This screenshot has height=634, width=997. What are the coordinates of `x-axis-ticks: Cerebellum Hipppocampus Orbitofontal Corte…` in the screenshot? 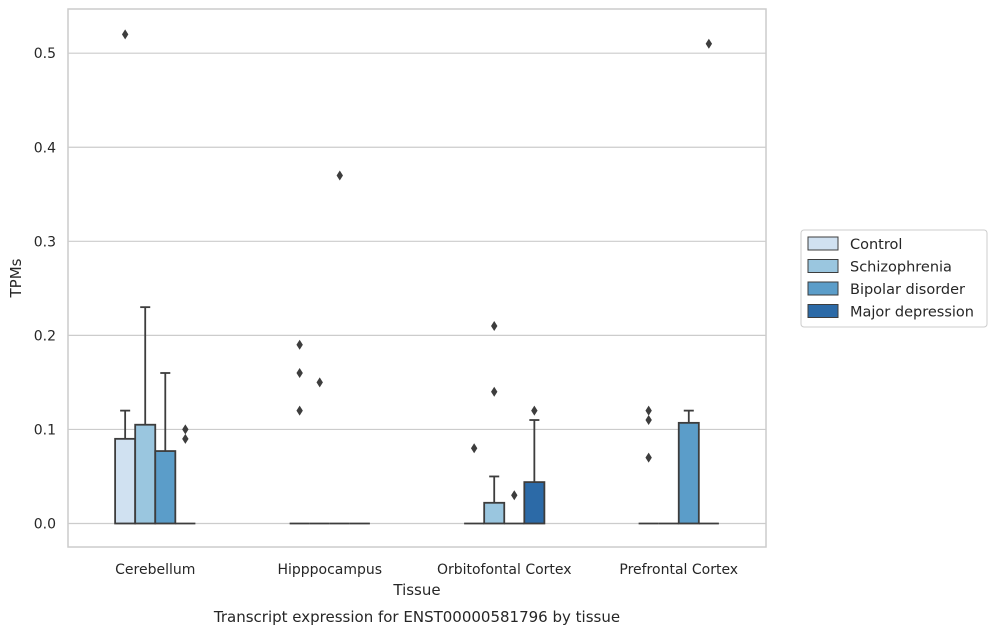 It's located at (426, 570).